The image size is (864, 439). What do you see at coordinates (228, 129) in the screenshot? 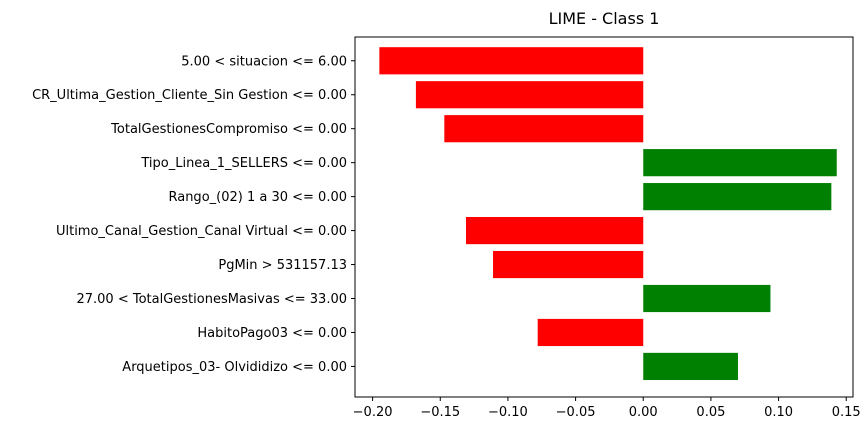
I see `y-tick-label: TotalGestionesCompromiso <= 0.00` at bounding box center [228, 129].